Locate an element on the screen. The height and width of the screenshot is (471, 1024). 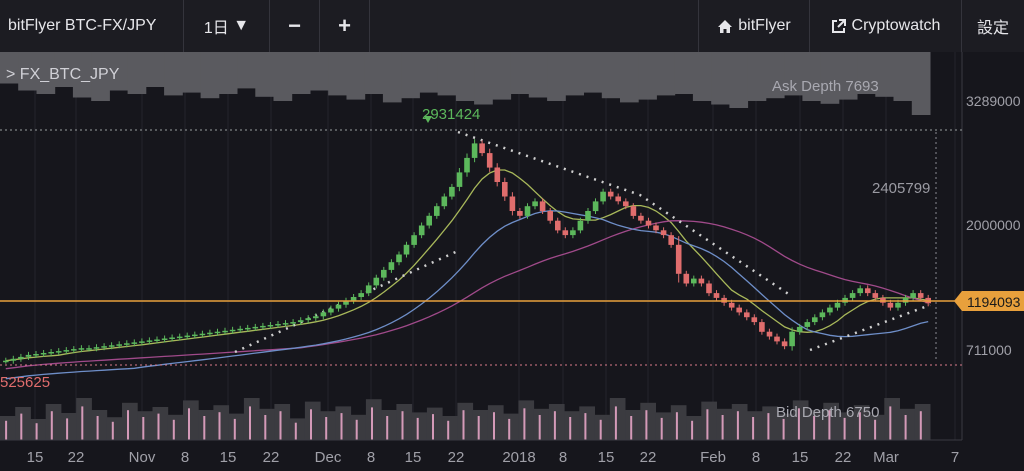
bitflyer-link: bitFlyer is located at coordinates (754, 26).